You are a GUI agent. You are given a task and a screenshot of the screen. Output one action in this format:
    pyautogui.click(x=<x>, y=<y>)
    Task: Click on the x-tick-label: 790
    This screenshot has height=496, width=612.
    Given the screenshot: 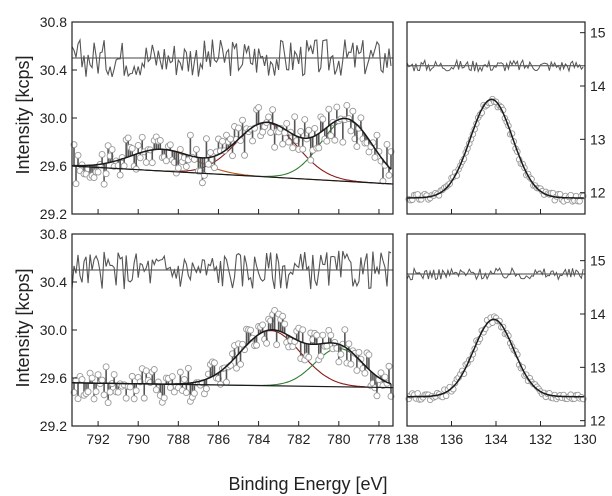 What is the action you would take?
    pyautogui.click(x=139, y=439)
    